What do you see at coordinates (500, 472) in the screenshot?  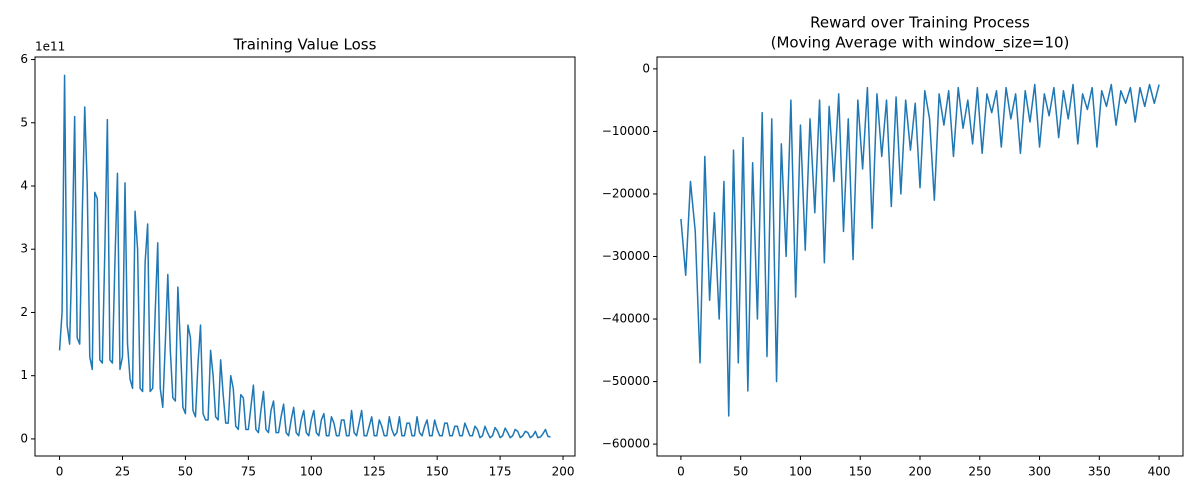 I see `x-tick-label: 175` at bounding box center [500, 472].